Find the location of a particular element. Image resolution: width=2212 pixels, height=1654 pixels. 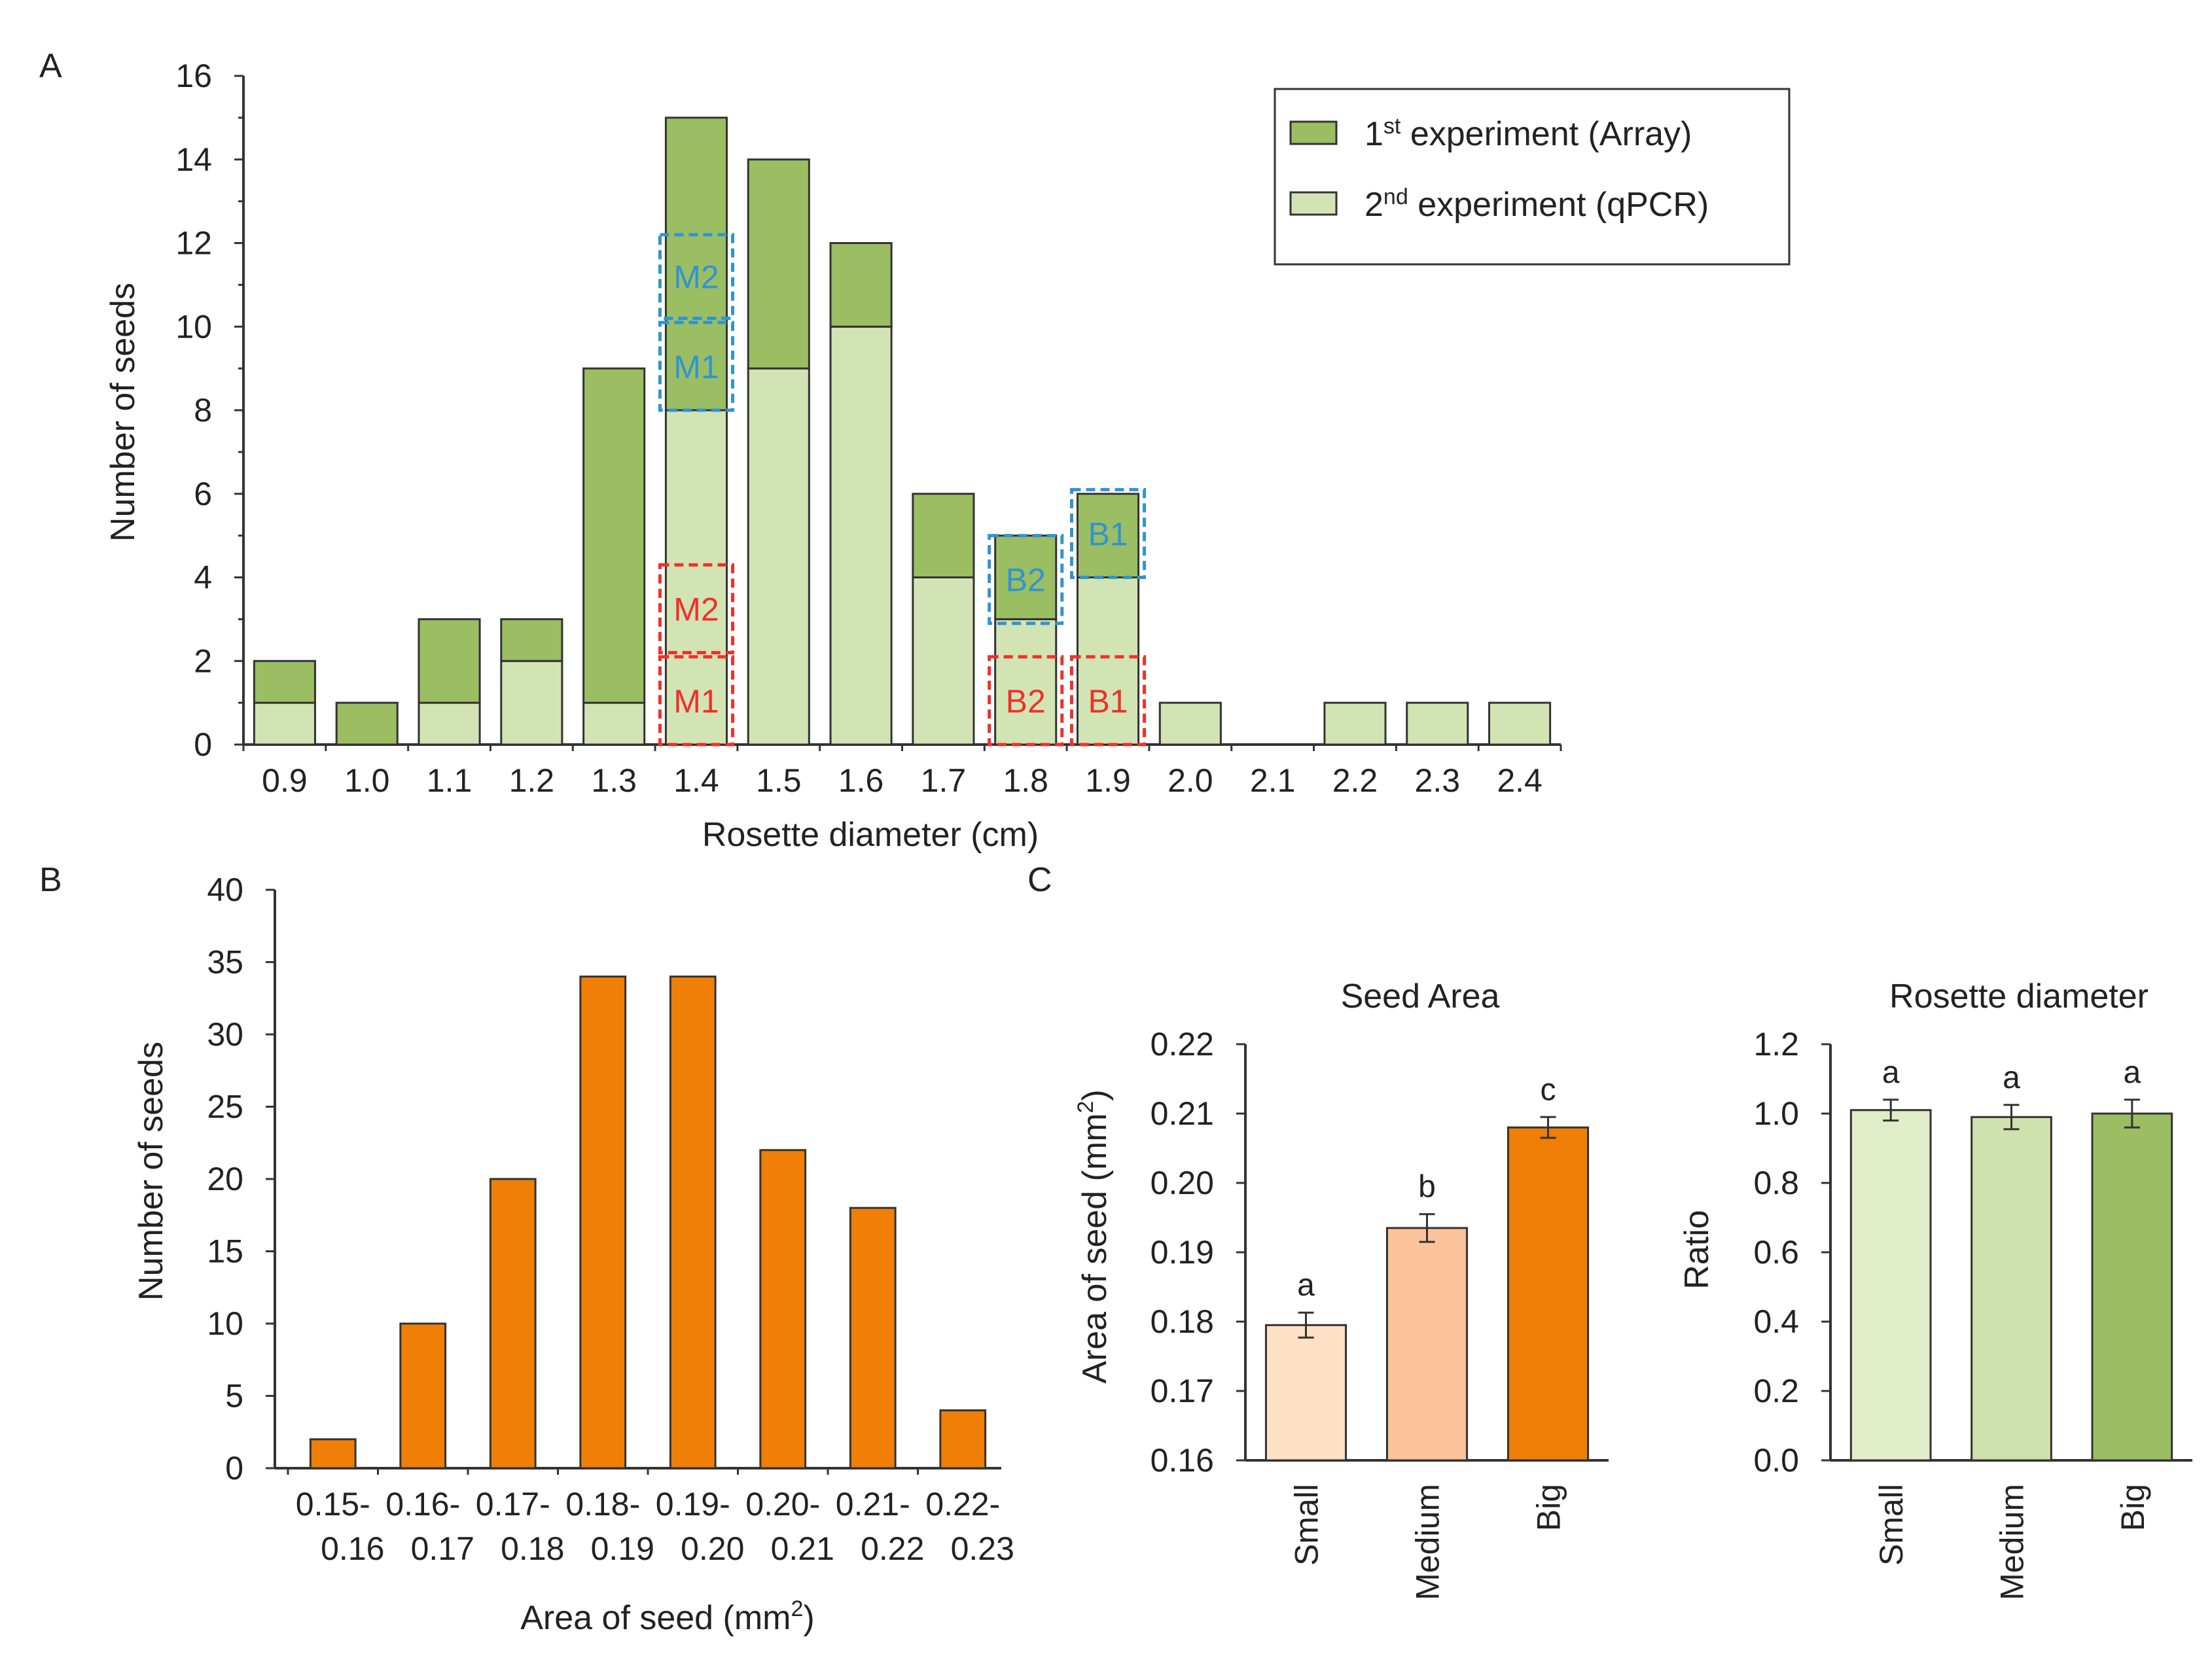

b-y-tick-label: 15 is located at coordinates (225, 1251).